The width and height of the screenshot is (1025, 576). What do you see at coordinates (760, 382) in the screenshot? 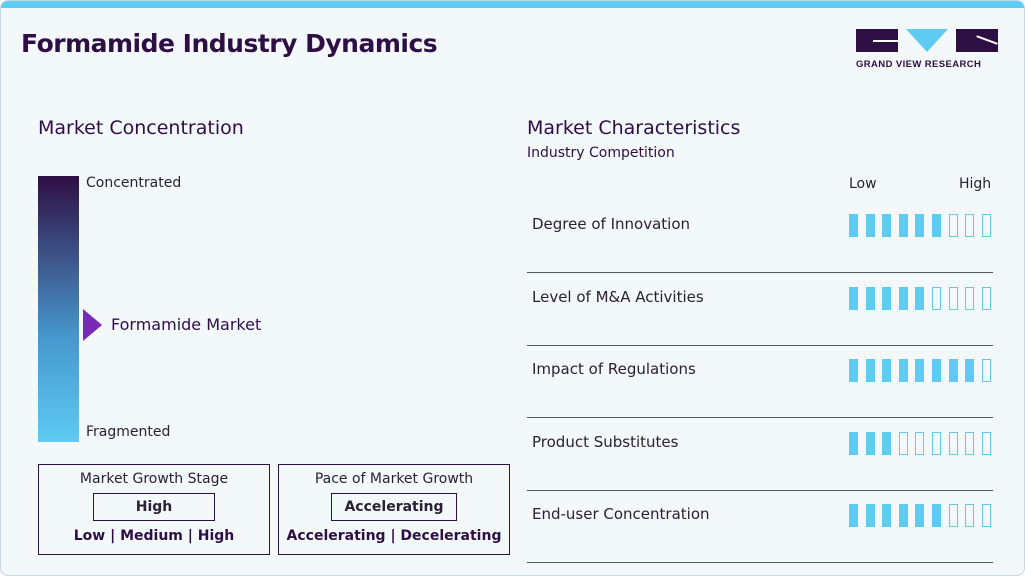
I see `characteristic-row: Impact of Regulations` at bounding box center [760, 382].